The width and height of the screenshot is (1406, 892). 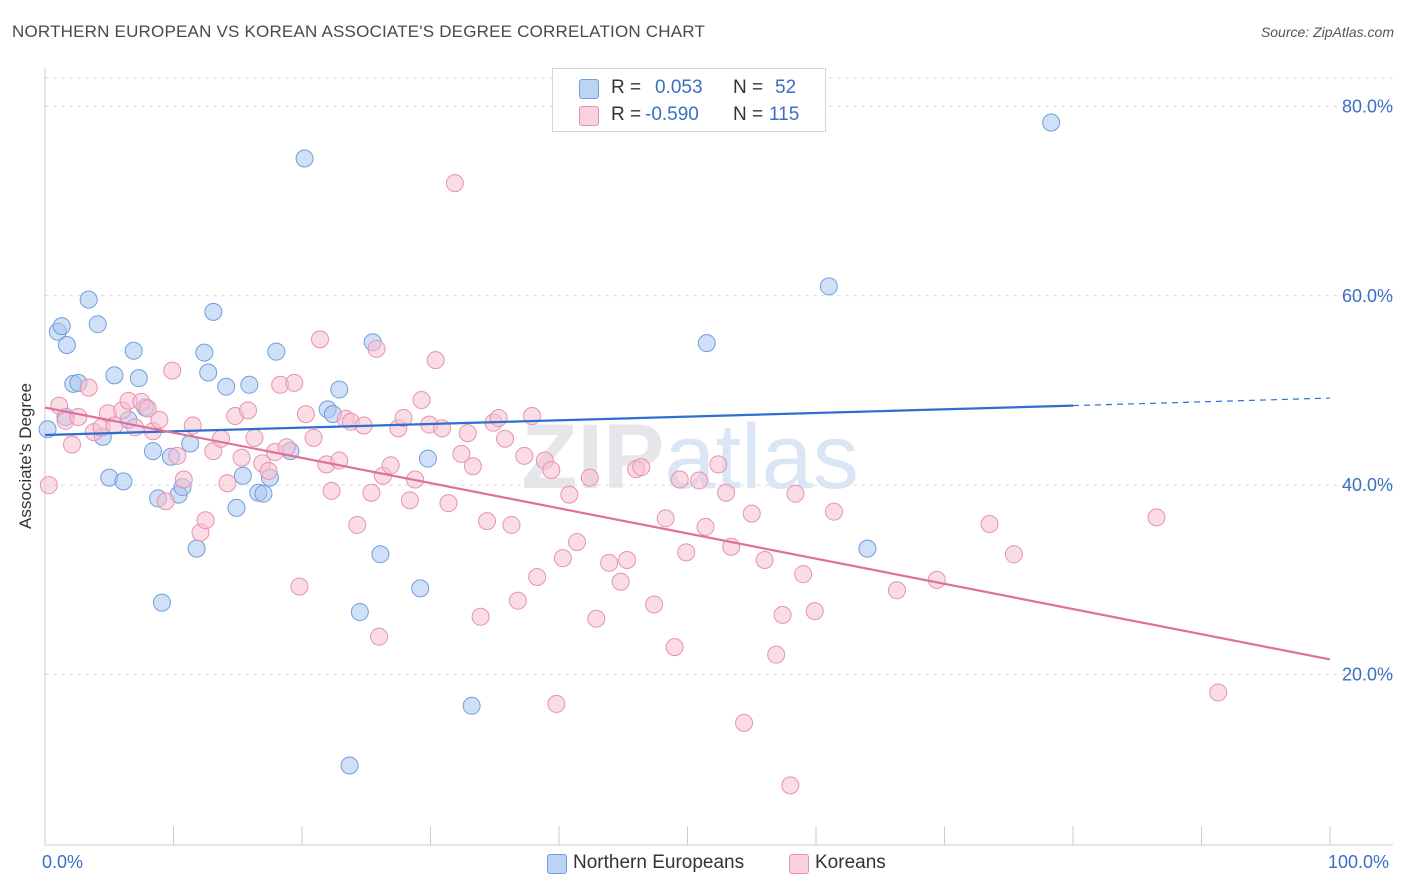 What do you see at coordinates (1367, 485) in the screenshot?
I see `y-tick-label: 40.0%` at bounding box center [1367, 485].